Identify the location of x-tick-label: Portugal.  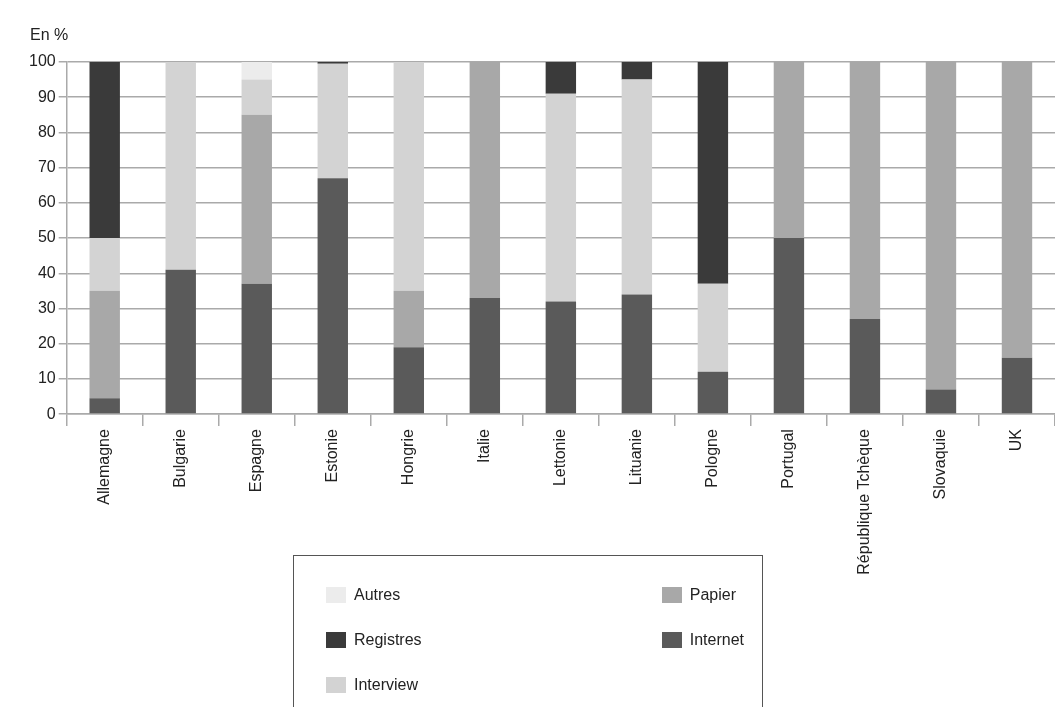
(788, 459).